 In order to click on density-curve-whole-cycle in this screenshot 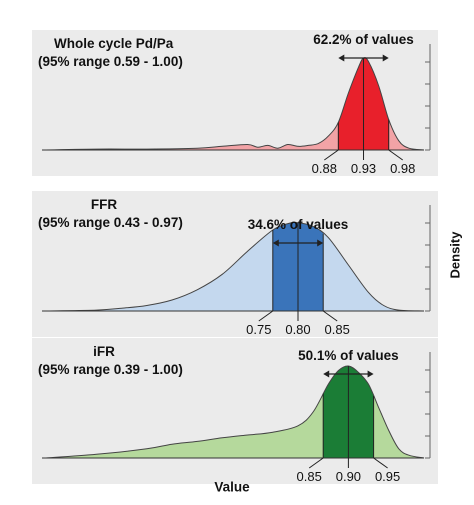, I will do `click(235, 104)`.